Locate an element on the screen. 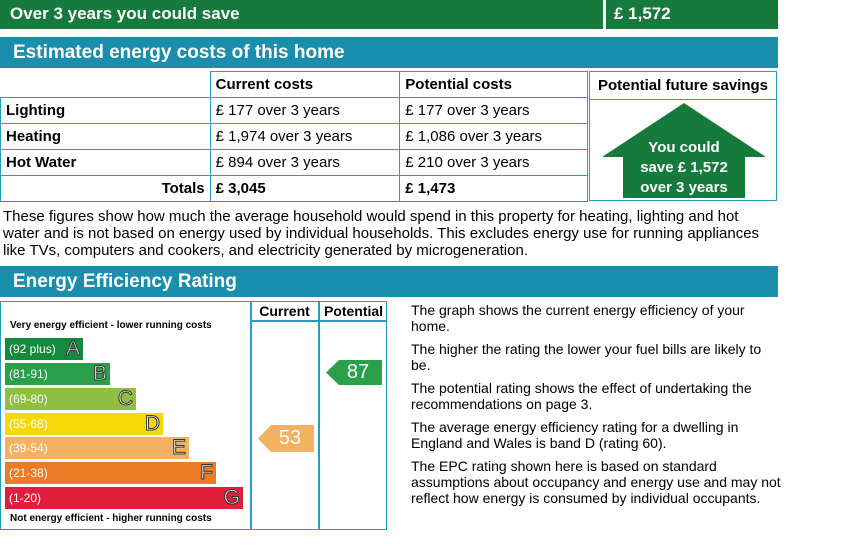 The width and height of the screenshot is (843, 550). band-b: (81-91) B is located at coordinates (57, 374).